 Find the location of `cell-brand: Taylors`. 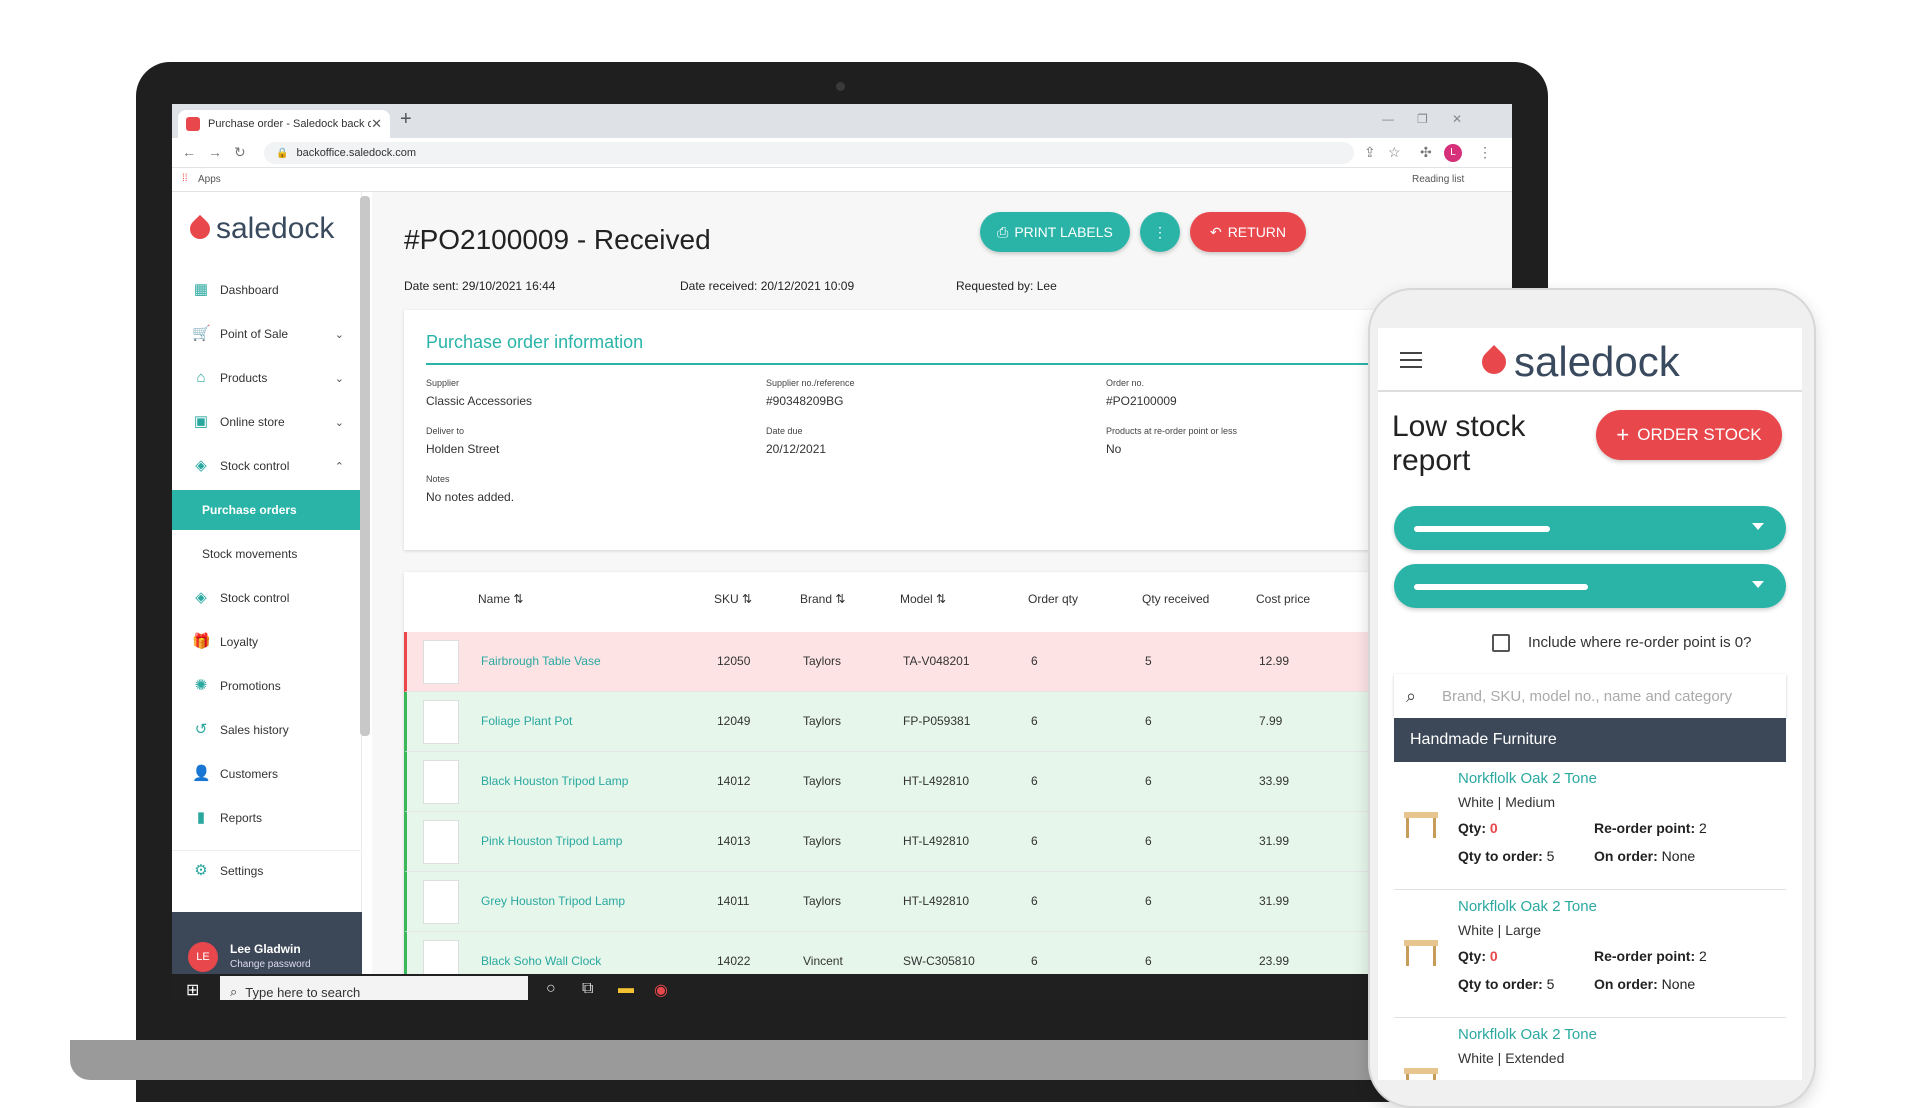

cell-brand: Taylors is located at coordinates (822, 721).